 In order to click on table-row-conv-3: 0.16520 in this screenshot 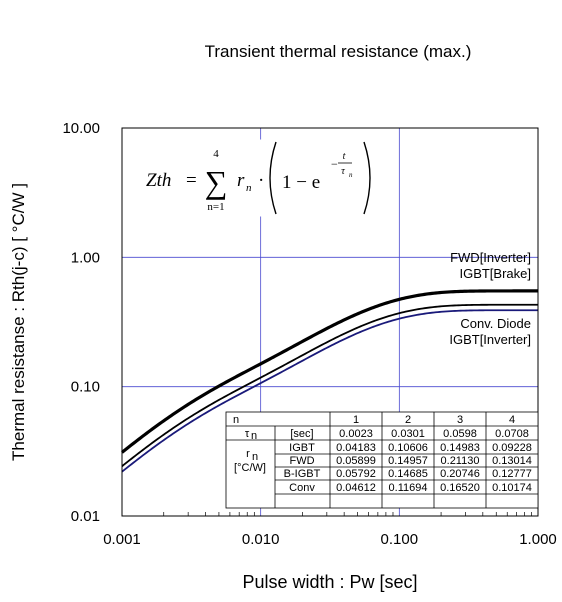, I will do `click(460, 488)`.